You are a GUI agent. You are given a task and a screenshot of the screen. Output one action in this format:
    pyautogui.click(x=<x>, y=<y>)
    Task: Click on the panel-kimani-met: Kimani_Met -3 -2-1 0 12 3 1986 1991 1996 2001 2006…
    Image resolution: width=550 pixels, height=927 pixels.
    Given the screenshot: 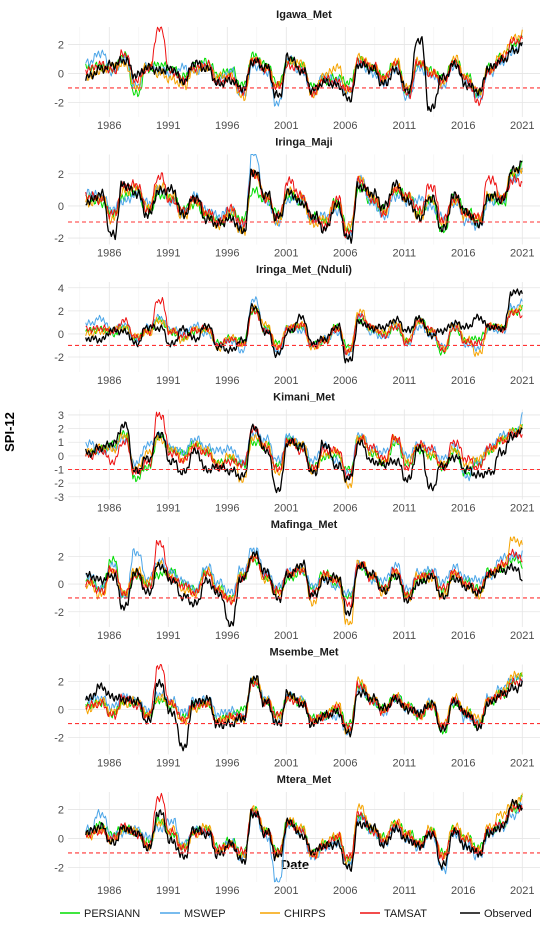 What is the action you would take?
    pyautogui.click(x=297, y=453)
    